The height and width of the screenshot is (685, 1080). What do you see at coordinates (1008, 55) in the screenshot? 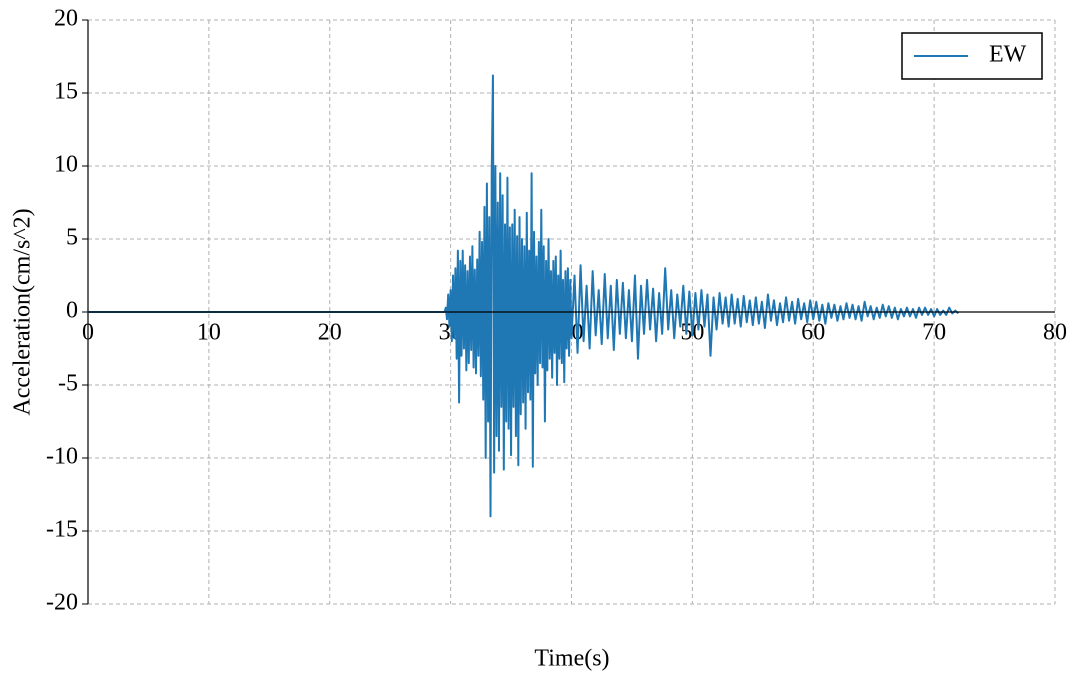
I see `legend-label: EW` at bounding box center [1008, 55].